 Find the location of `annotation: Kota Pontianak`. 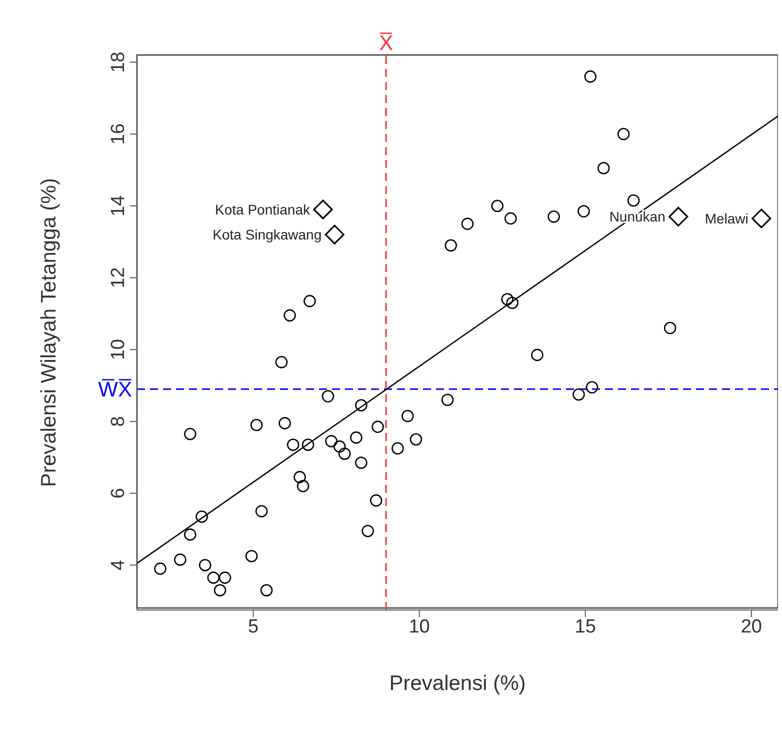

annotation: Kota Pontianak is located at coordinates (263, 209).